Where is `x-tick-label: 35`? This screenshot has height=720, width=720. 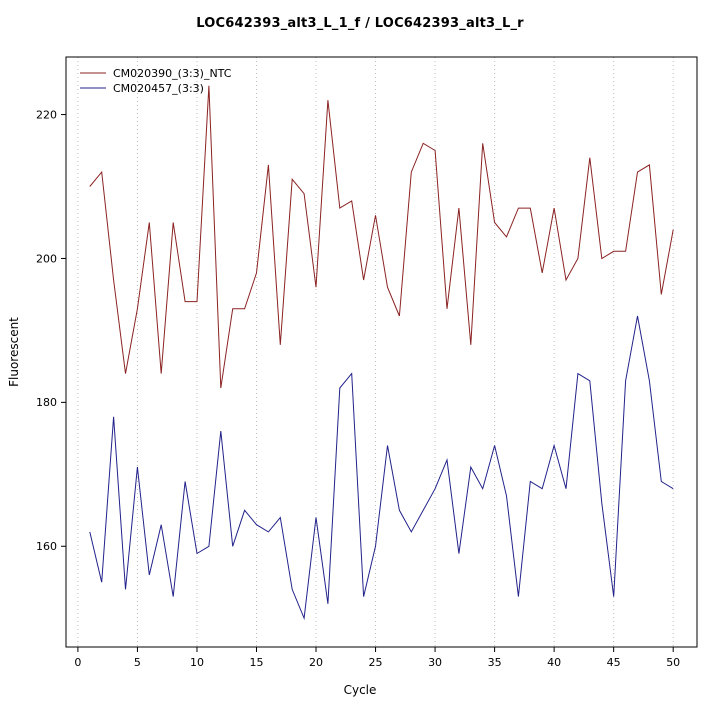
x-tick-label: 35 is located at coordinates (495, 662).